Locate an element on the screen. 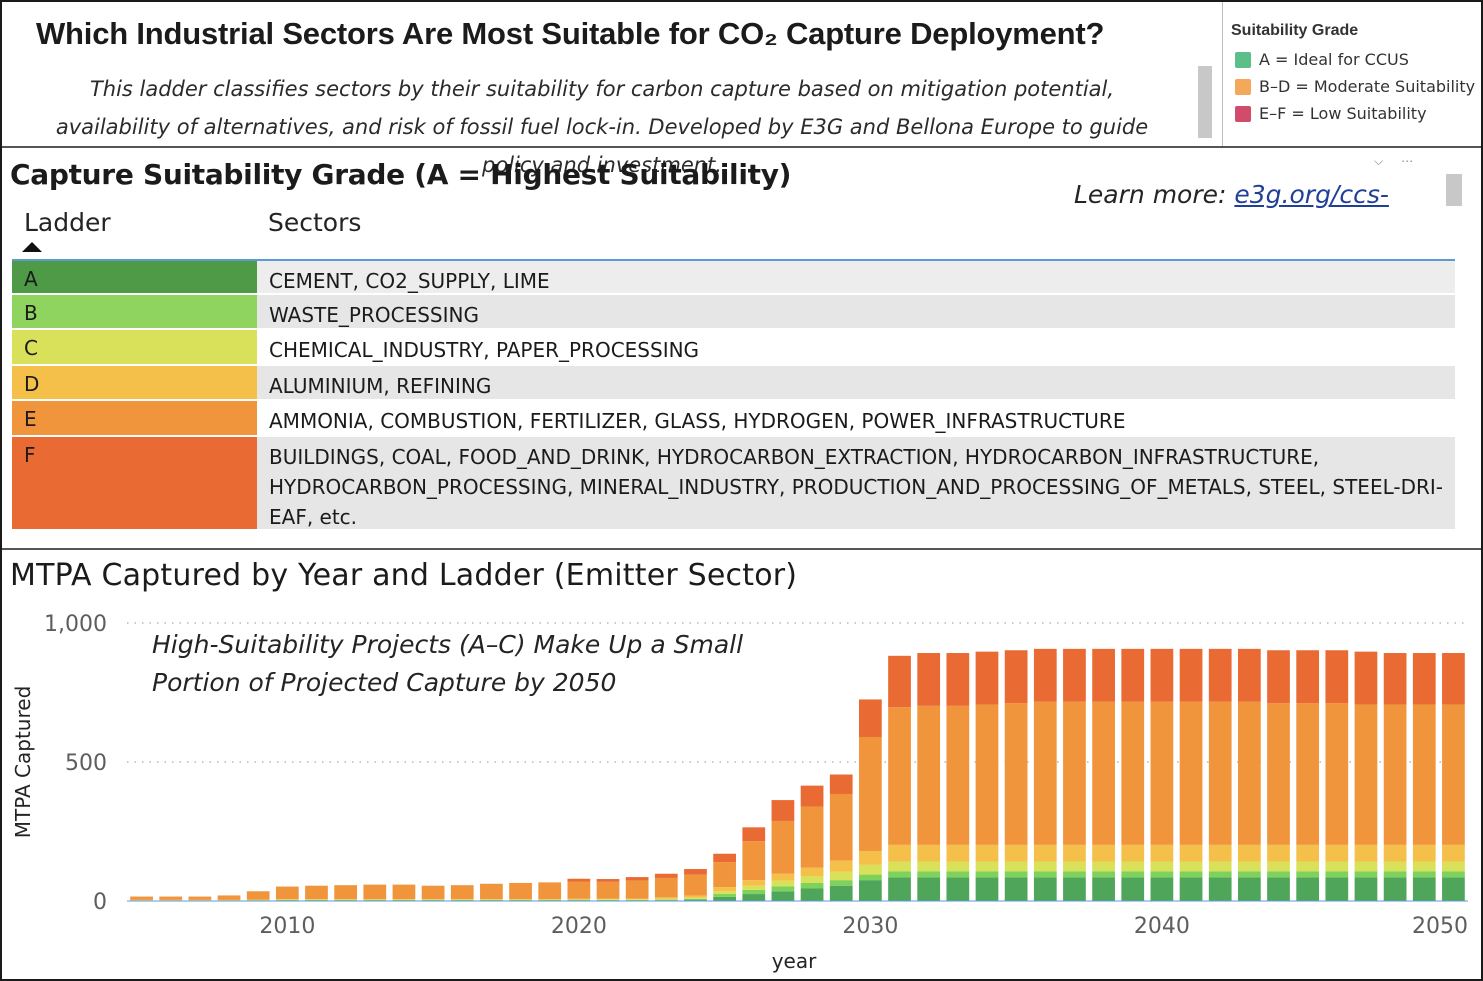 This screenshot has width=1483, height=981. sectors-cell: CEMENT, CO2_SUPPLY, LIME is located at coordinates (856, 277).